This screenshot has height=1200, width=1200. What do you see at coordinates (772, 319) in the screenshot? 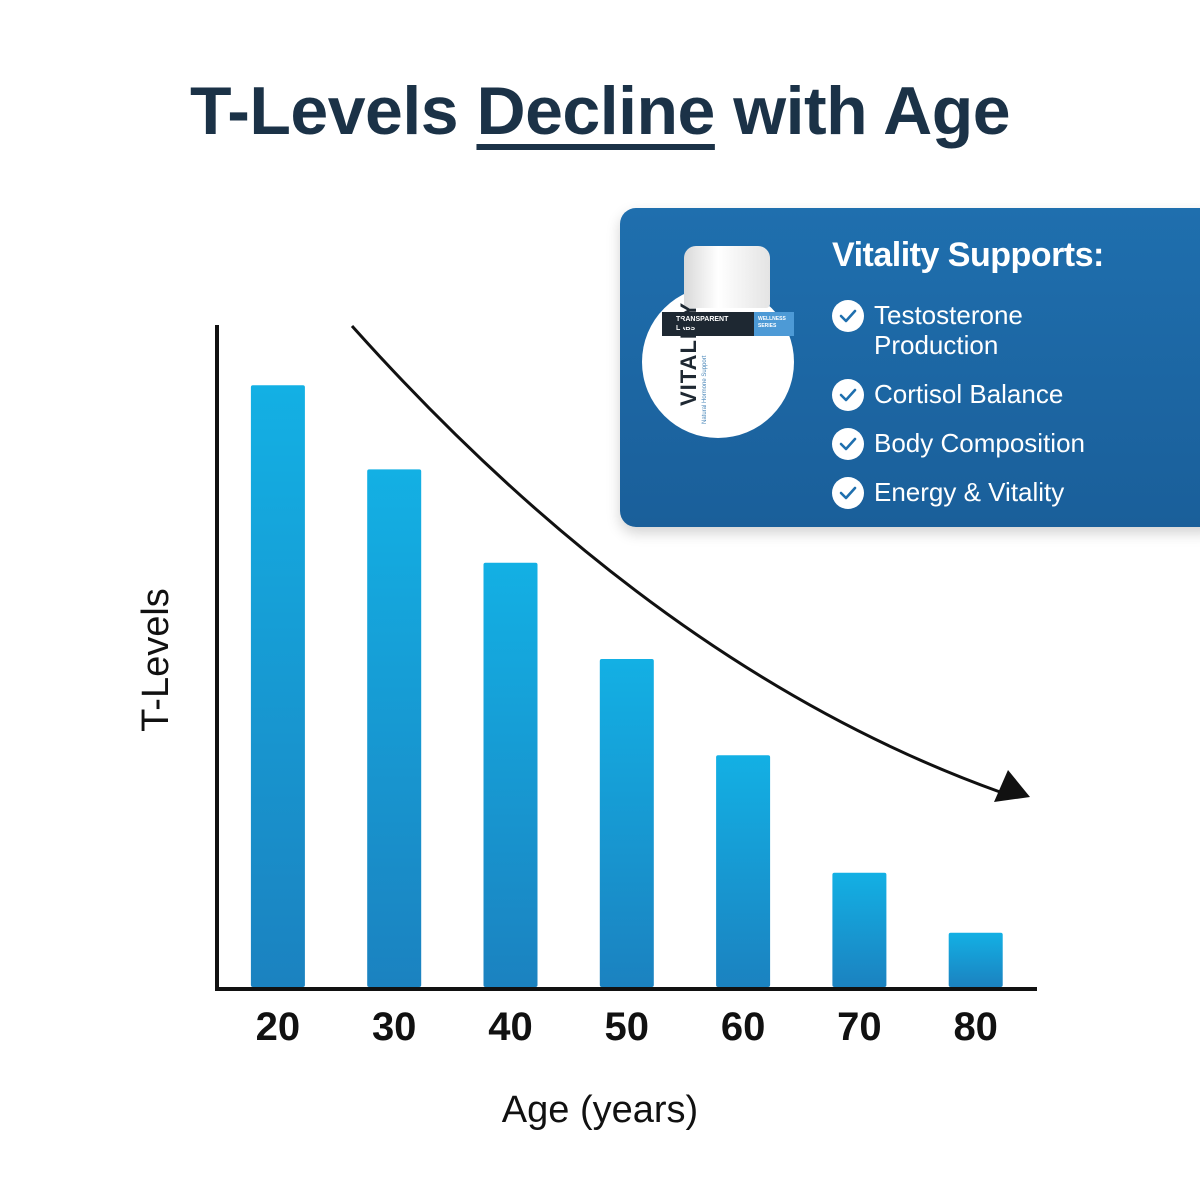
I see `bottle-series-line1: WELLNESS` at bounding box center [772, 319].